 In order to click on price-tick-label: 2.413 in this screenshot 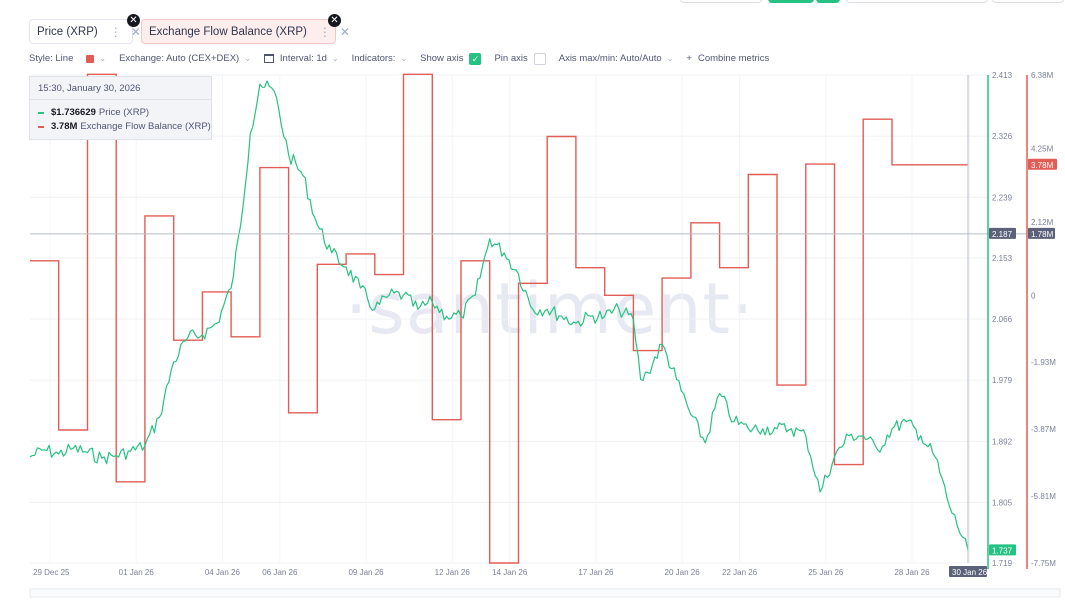, I will do `click(1002, 75)`.